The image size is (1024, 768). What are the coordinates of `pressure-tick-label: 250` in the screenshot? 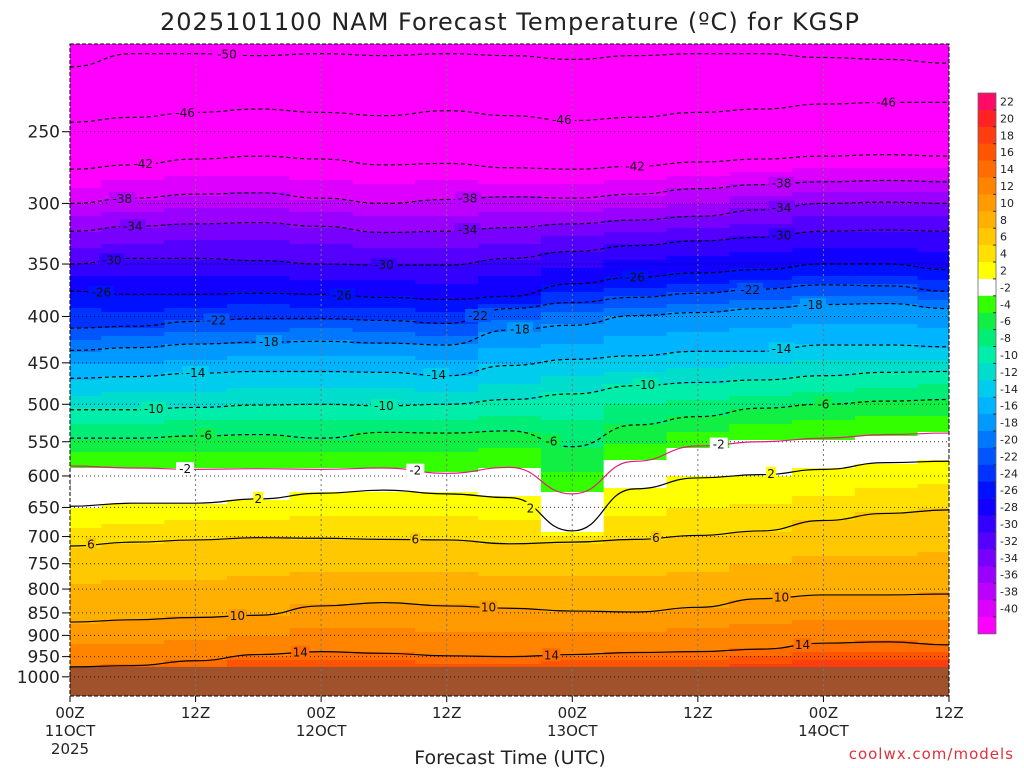 It's located at (44, 133).